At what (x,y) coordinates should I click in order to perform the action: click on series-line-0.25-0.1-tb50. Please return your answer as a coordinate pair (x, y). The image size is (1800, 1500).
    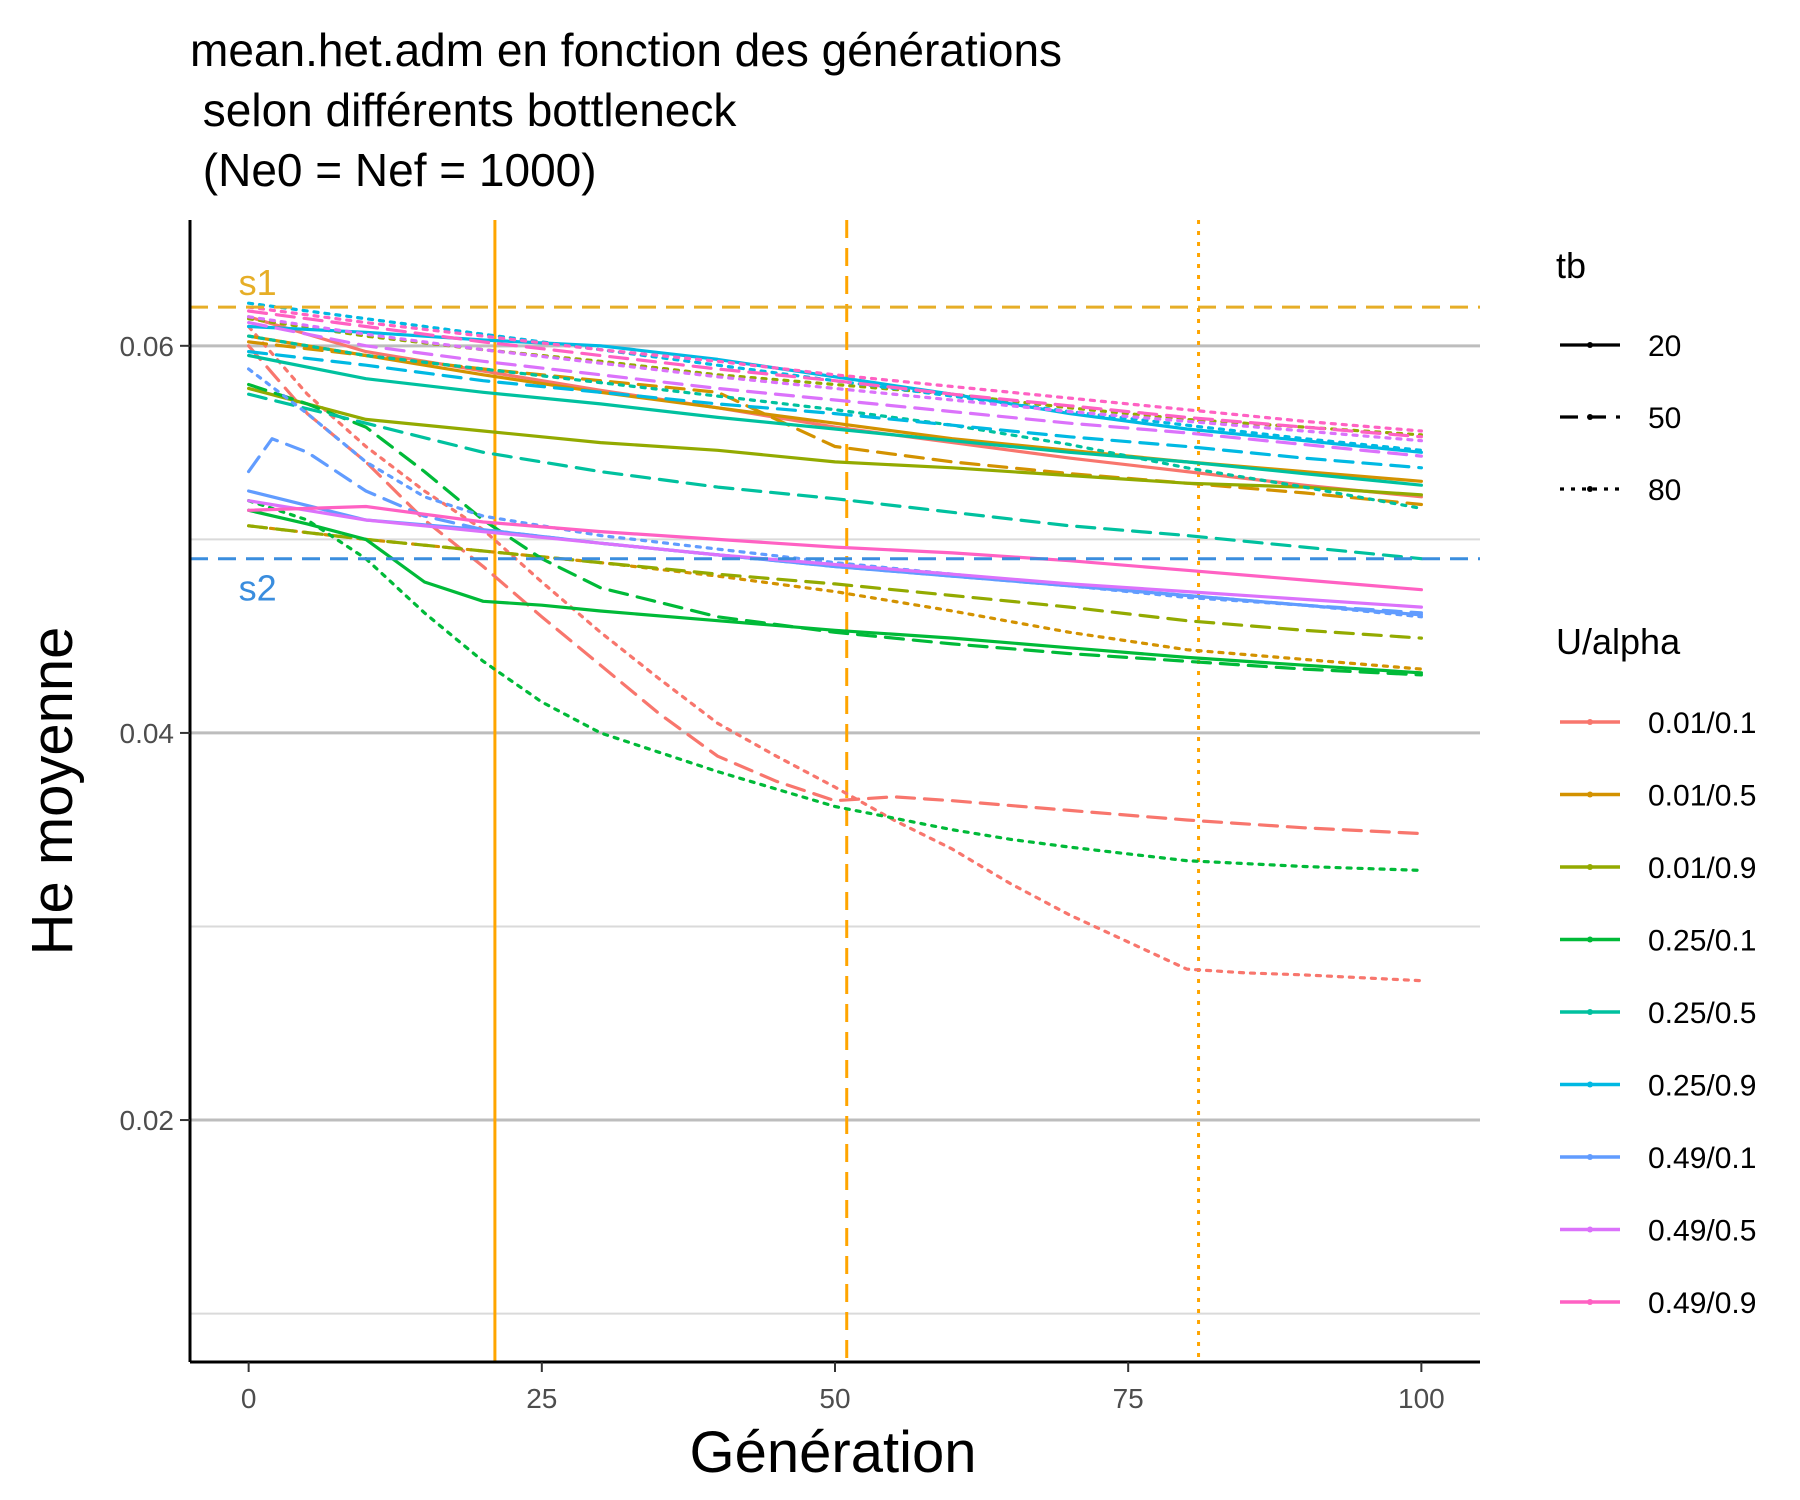
    Looking at the image, I should click on (835, 529).